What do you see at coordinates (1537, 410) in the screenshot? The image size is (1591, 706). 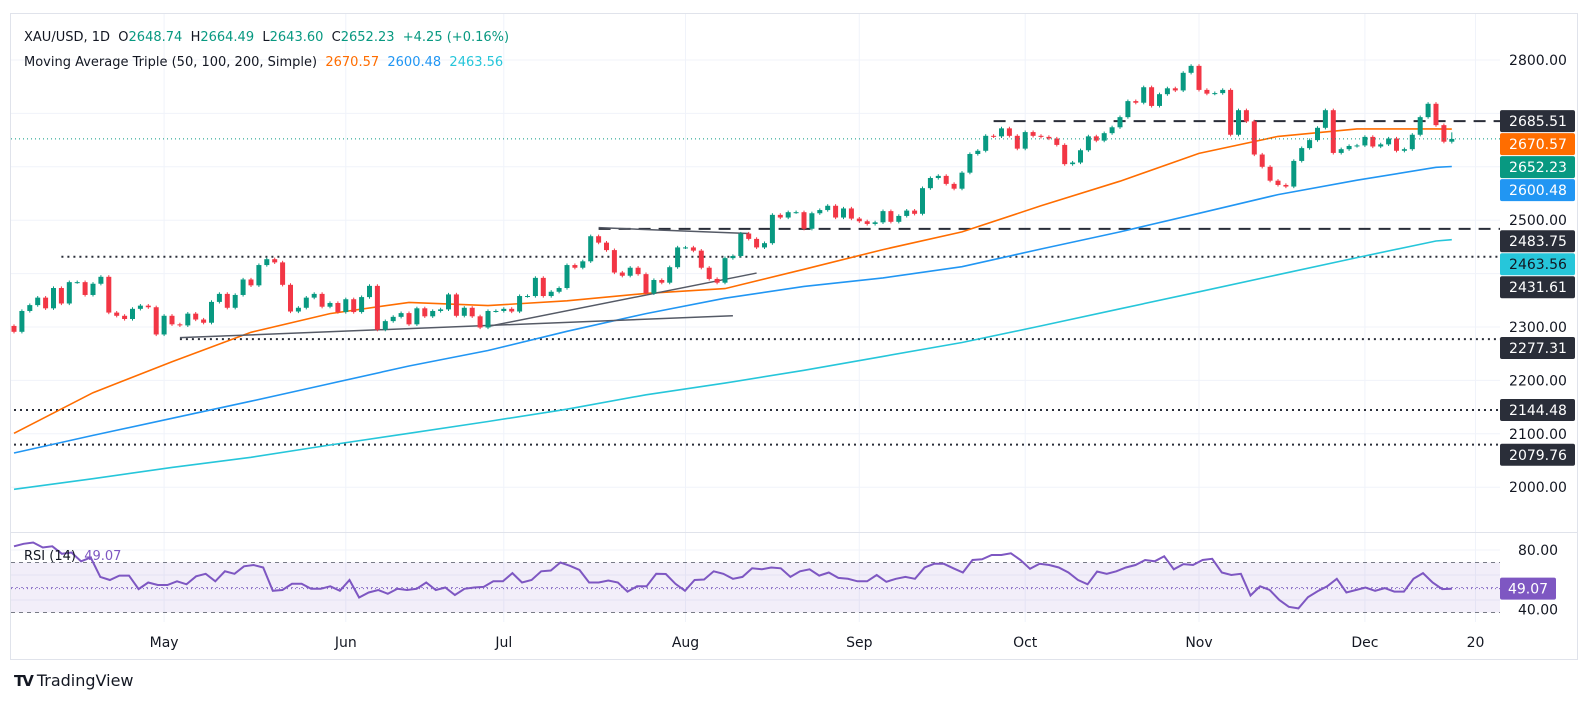 I see `price-badge: 2144.48` at bounding box center [1537, 410].